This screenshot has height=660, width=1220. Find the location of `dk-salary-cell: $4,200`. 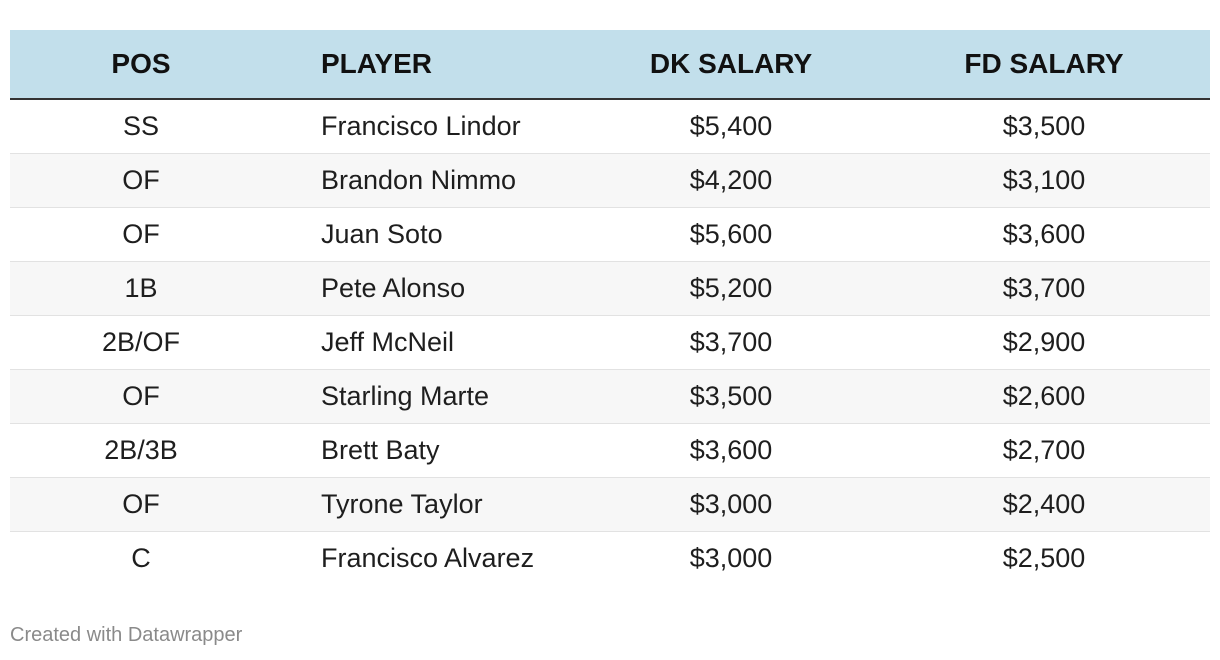

dk-salary-cell: $4,200 is located at coordinates (731, 180).